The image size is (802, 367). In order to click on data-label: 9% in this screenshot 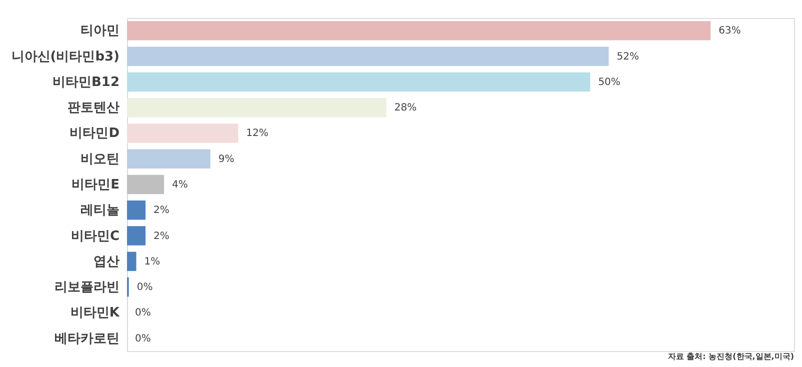, I will do `click(226, 159)`.